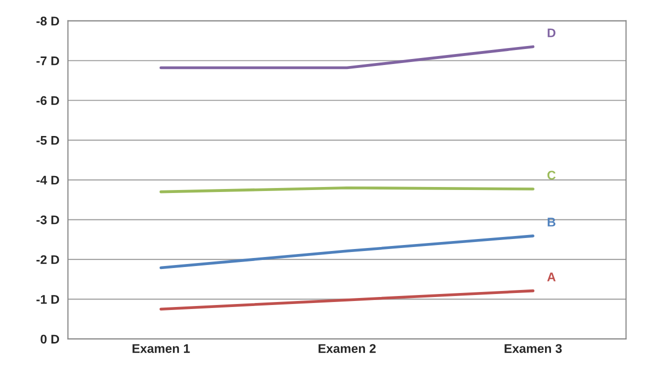  I want to click on y-tick-label: -5 D, so click(48, 140).